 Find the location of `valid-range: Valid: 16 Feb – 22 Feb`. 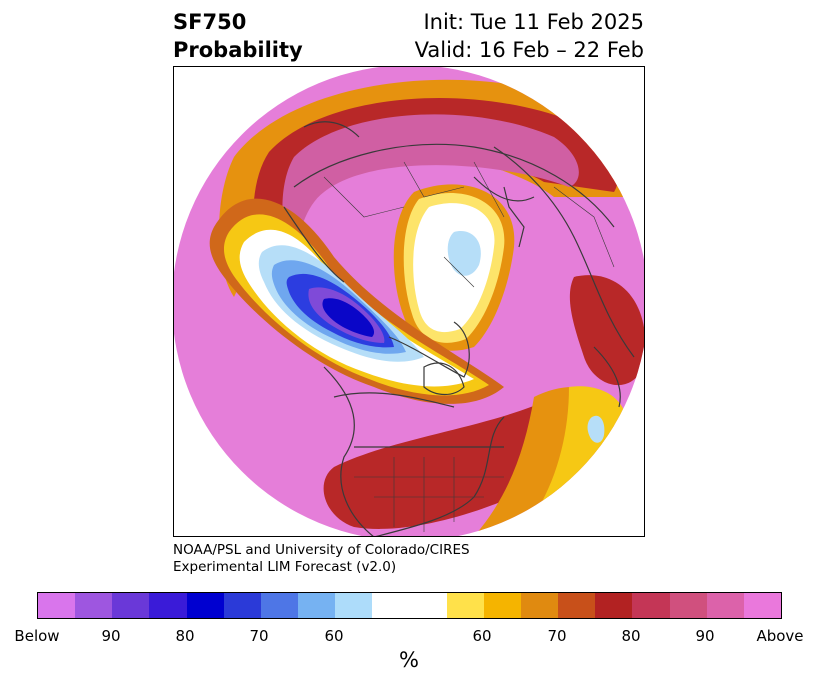

valid-range: Valid: 16 Feb – 22 Feb is located at coordinates (529, 50).